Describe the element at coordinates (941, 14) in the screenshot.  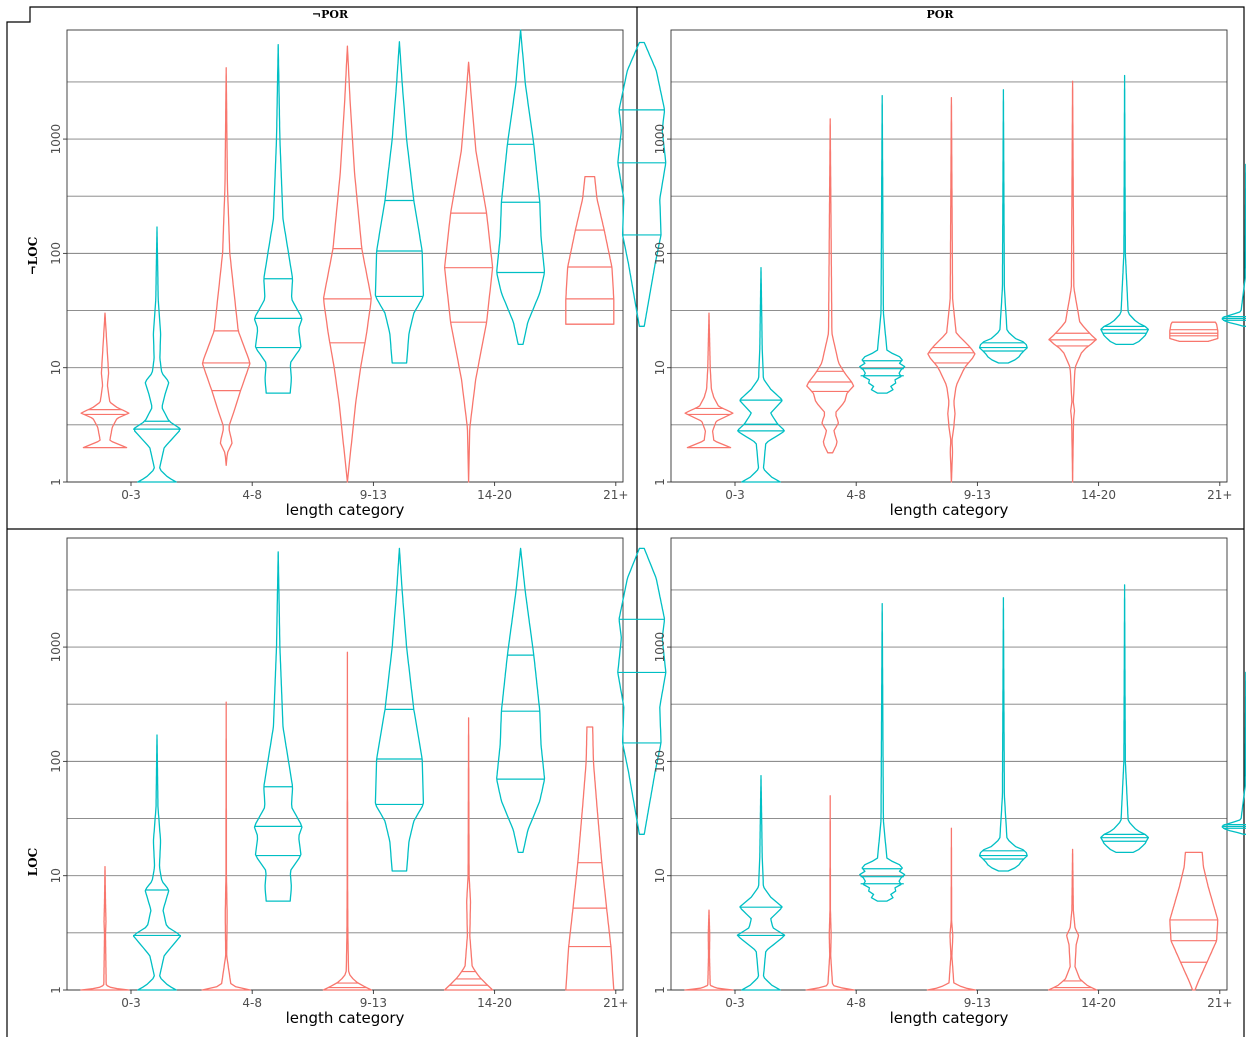
I see `column-label-por: POR` at that location.